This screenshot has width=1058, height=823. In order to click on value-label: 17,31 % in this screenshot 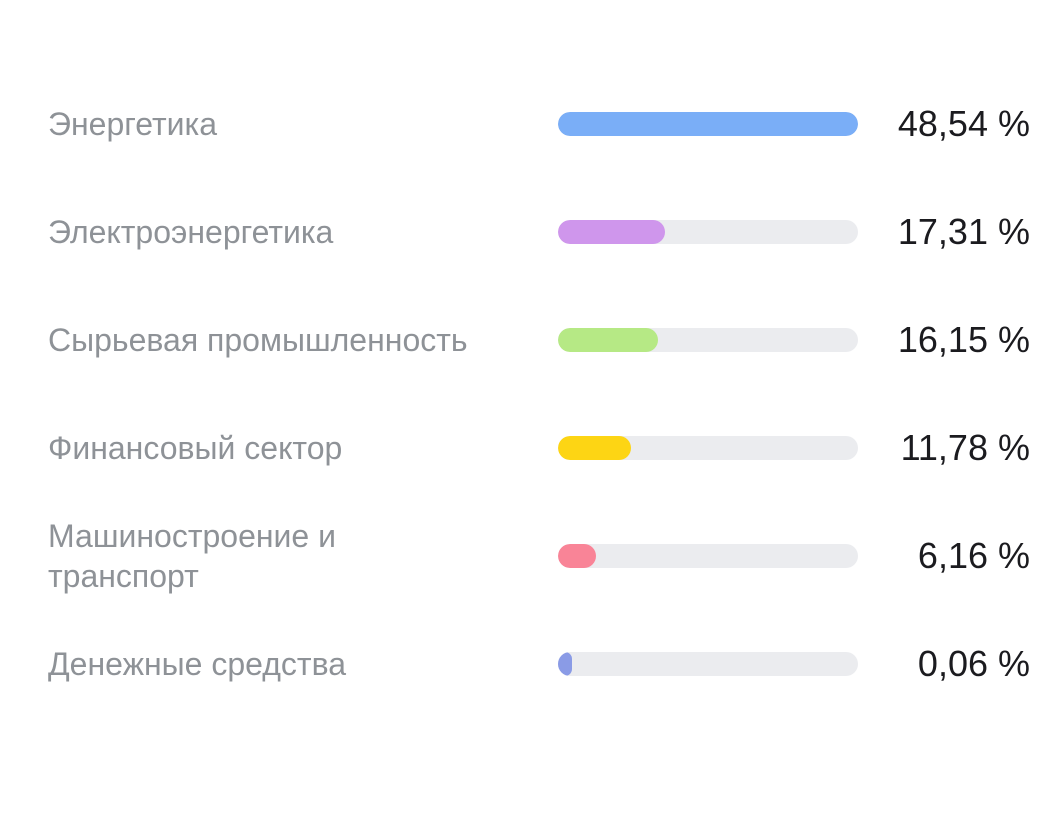, I will do `click(963, 231)`.